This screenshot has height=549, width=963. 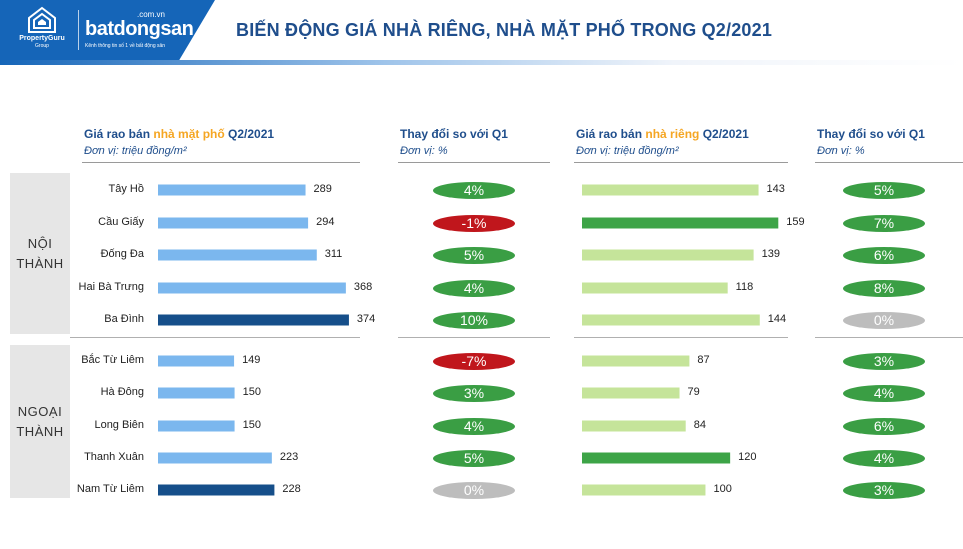 What do you see at coordinates (42, 38) in the screenshot?
I see `propertyguru-name: PropertyGuru` at bounding box center [42, 38].